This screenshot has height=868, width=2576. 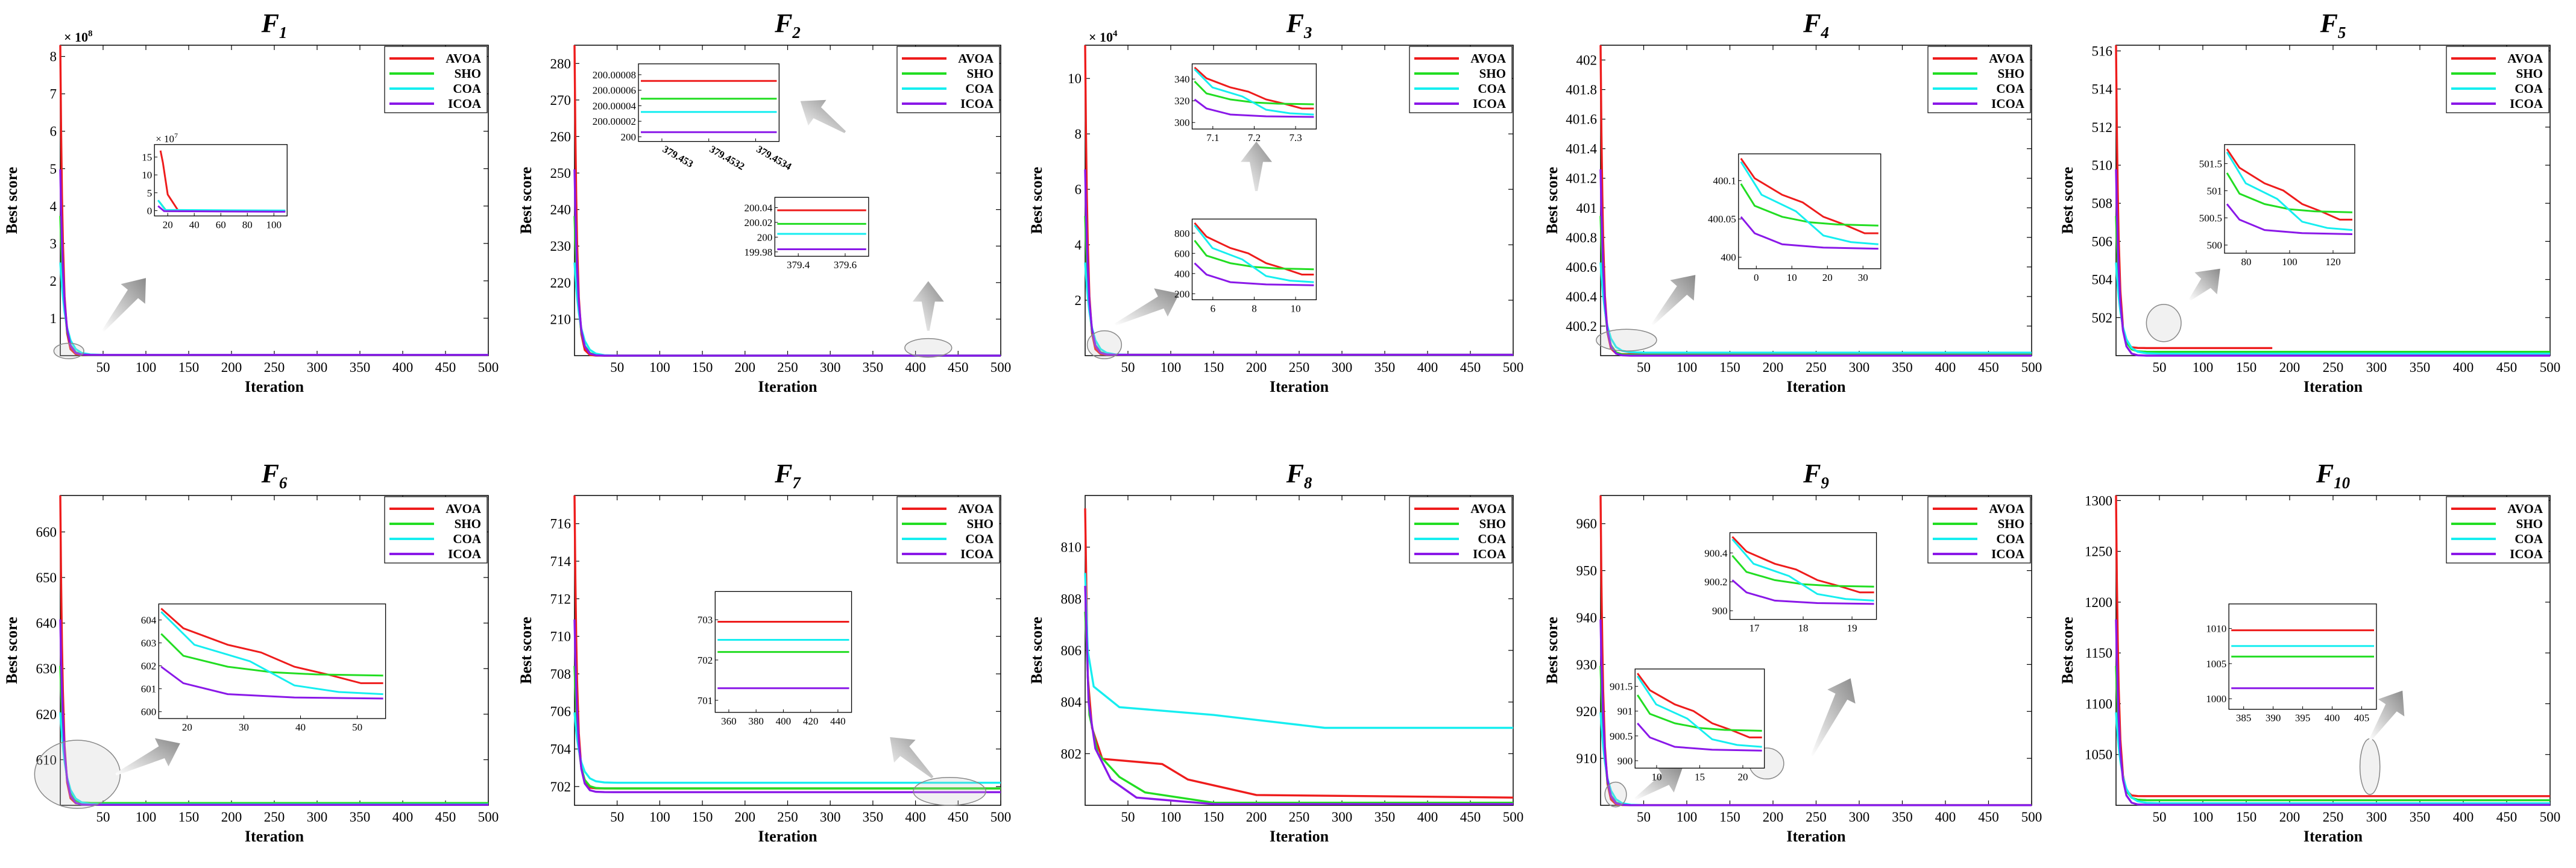 What do you see at coordinates (1587, 571) in the screenshot?
I see `y-tick-label: 950` at bounding box center [1587, 571].